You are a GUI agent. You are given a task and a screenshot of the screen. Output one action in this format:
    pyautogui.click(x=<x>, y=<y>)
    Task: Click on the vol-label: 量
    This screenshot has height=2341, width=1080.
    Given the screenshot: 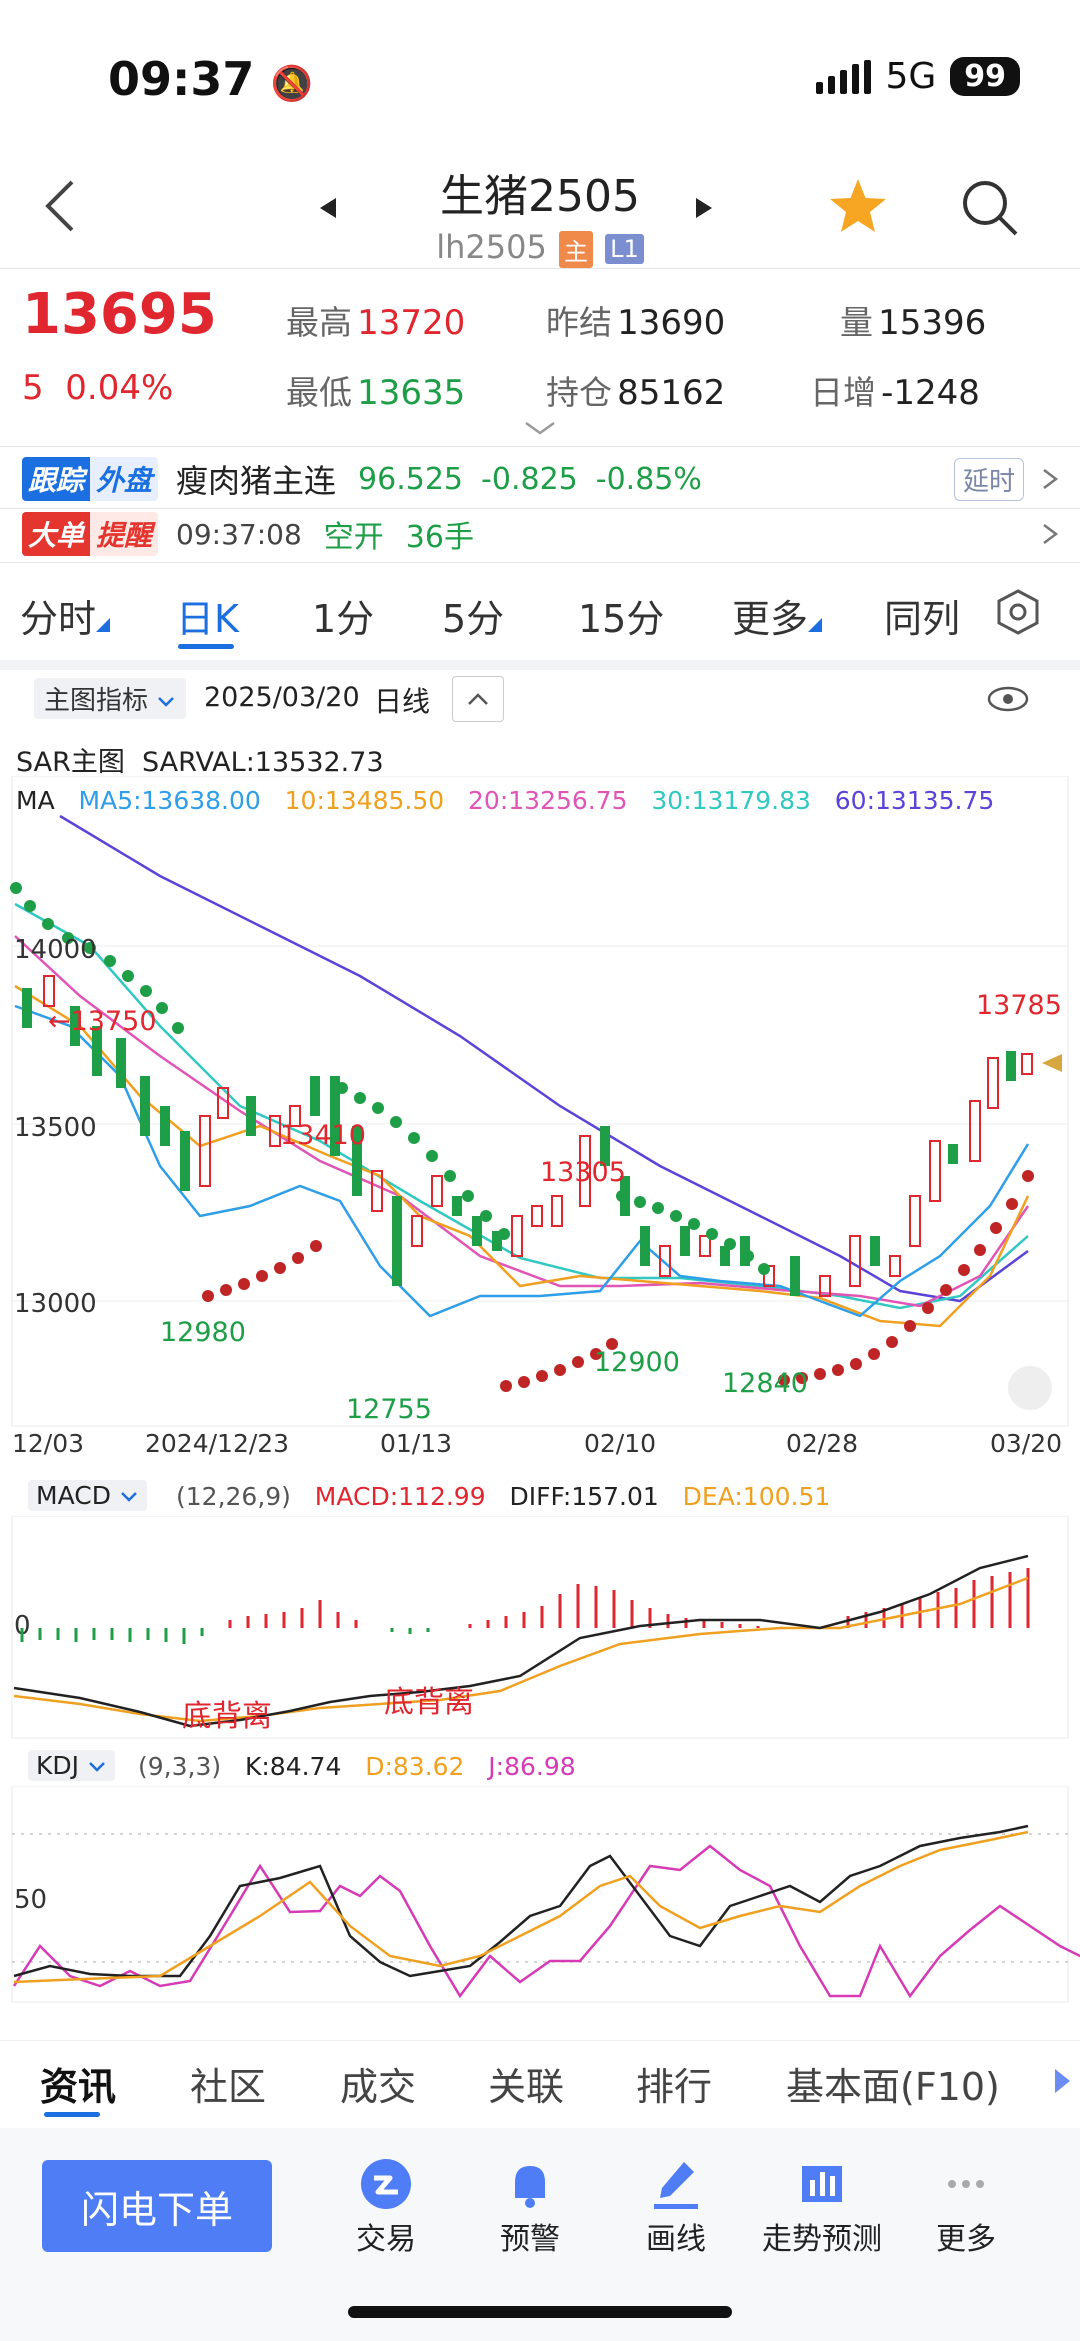 What is the action you would take?
    pyautogui.click(x=856, y=322)
    